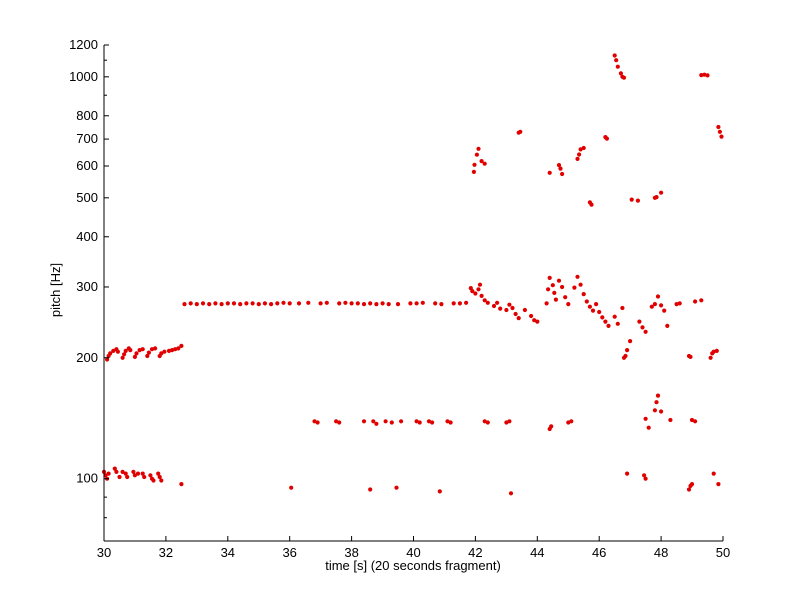  What do you see at coordinates (413, 552) in the screenshot?
I see `x-tick-label: 40` at bounding box center [413, 552].